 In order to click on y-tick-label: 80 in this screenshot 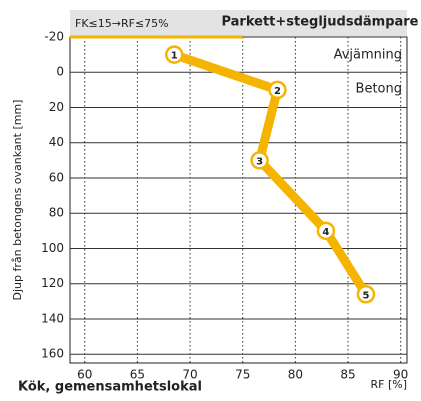, I will do `click(56, 213)`.